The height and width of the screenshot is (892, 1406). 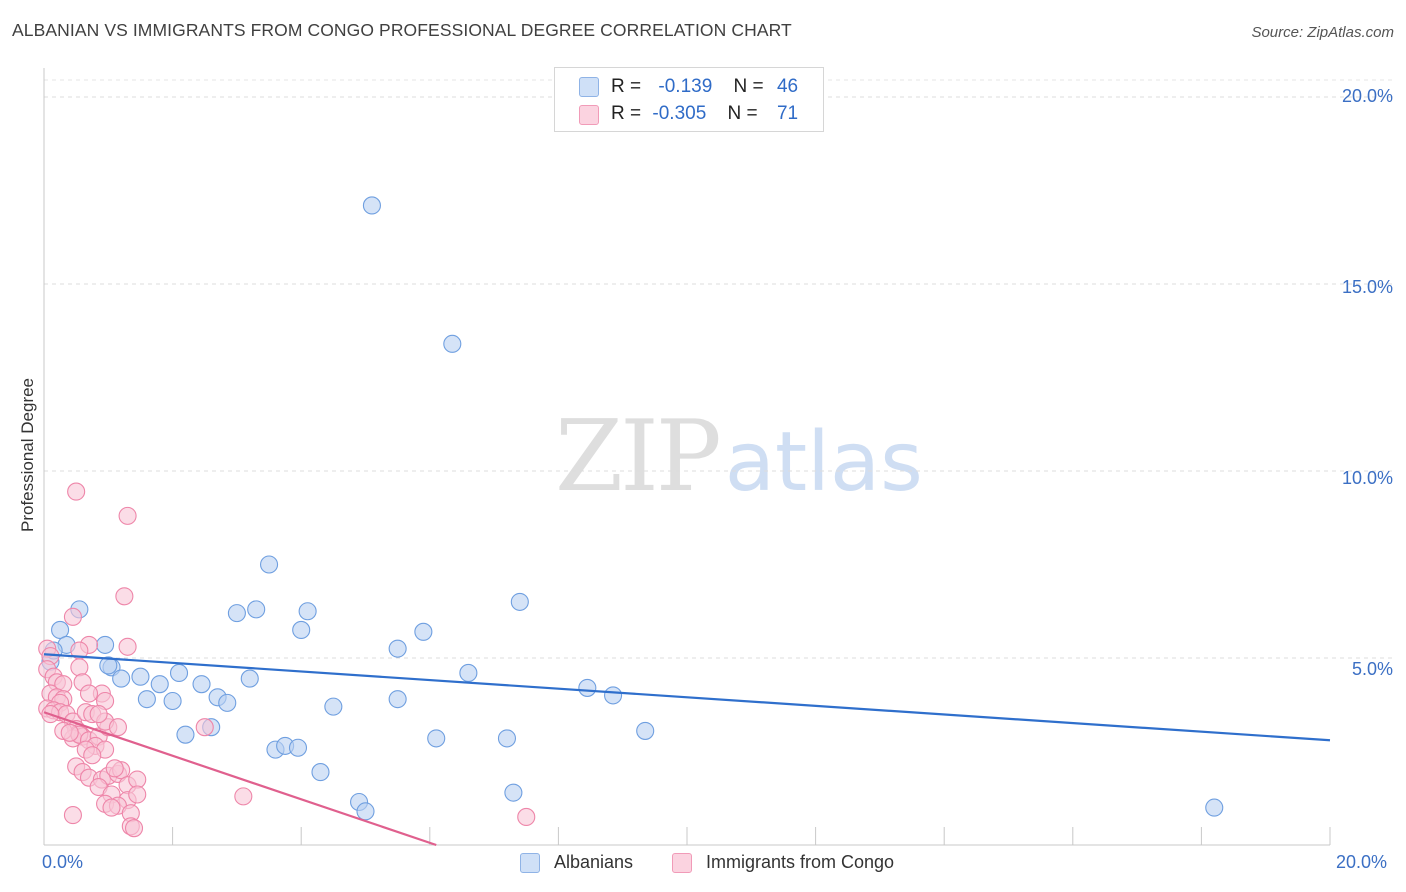 I want to click on watermark-zip: ZIP, so click(x=638, y=457).